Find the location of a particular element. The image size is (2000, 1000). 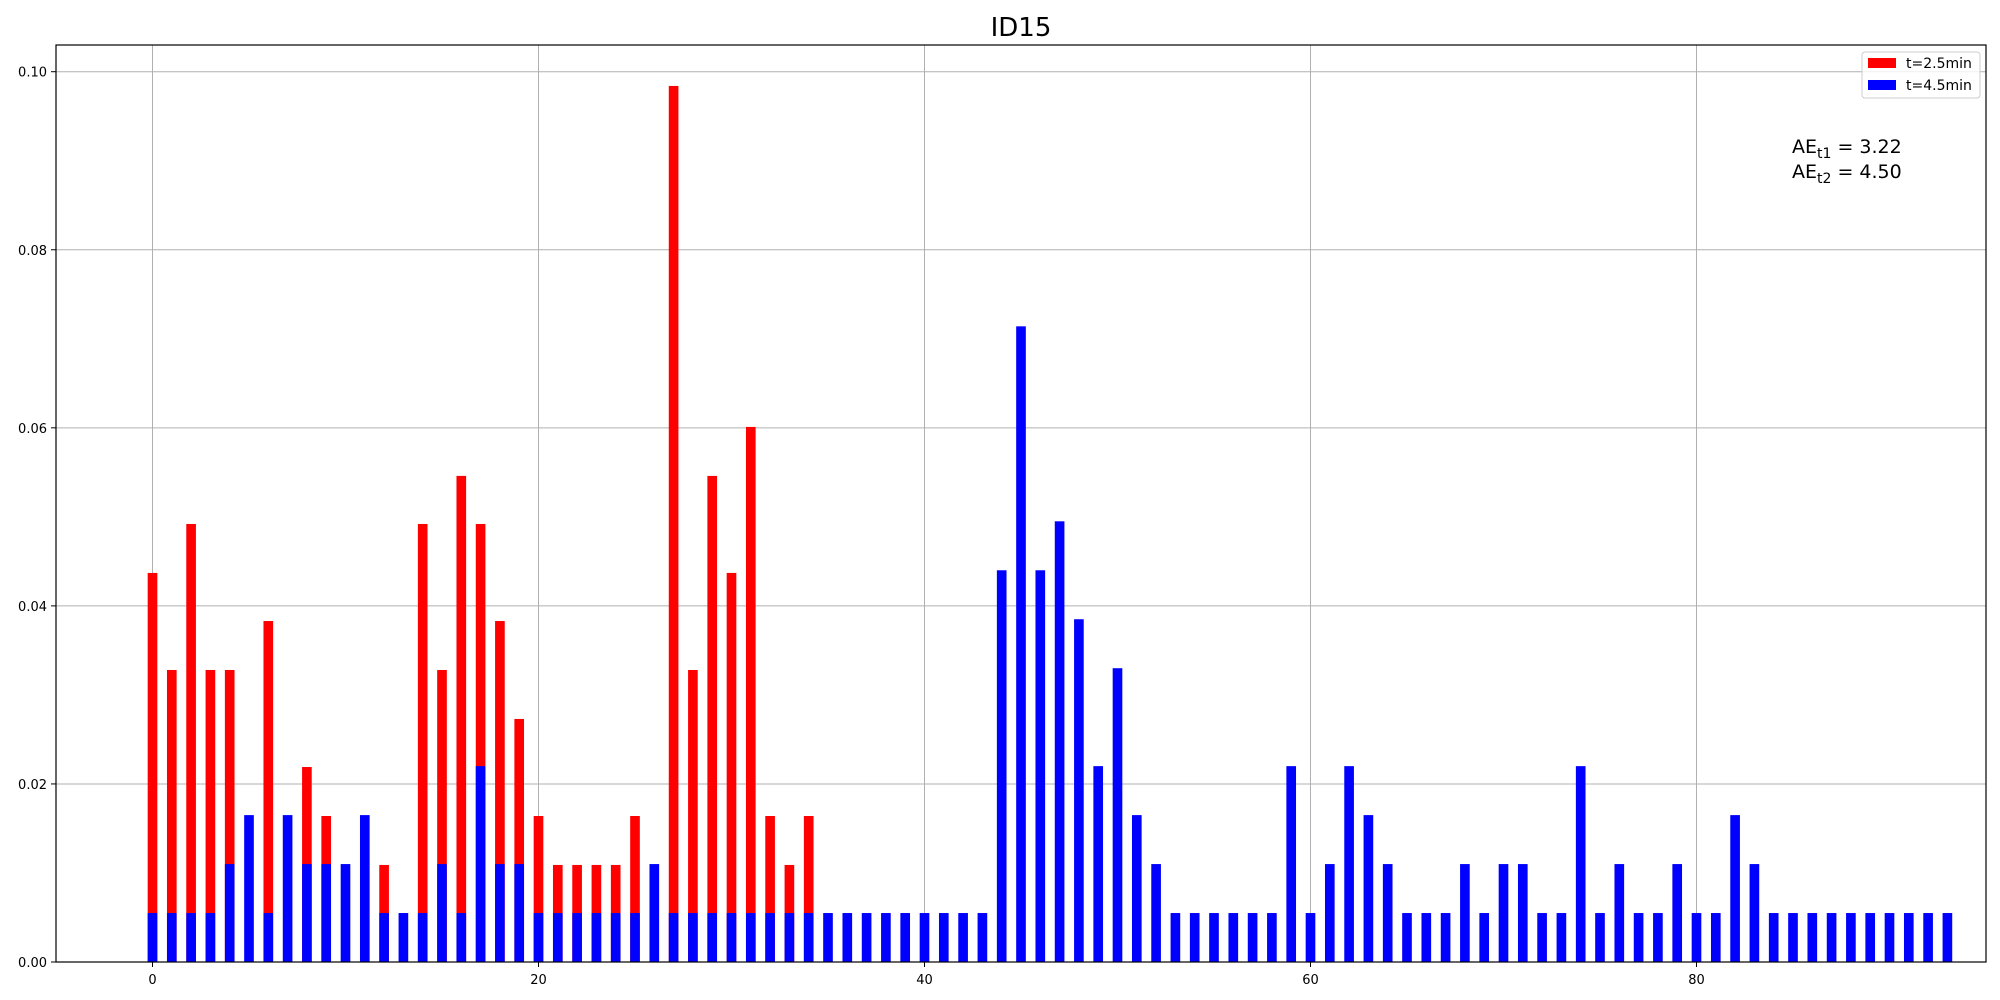

ae-t1-annotation: AEt1 = 3.22 is located at coordinates (1847, 149).